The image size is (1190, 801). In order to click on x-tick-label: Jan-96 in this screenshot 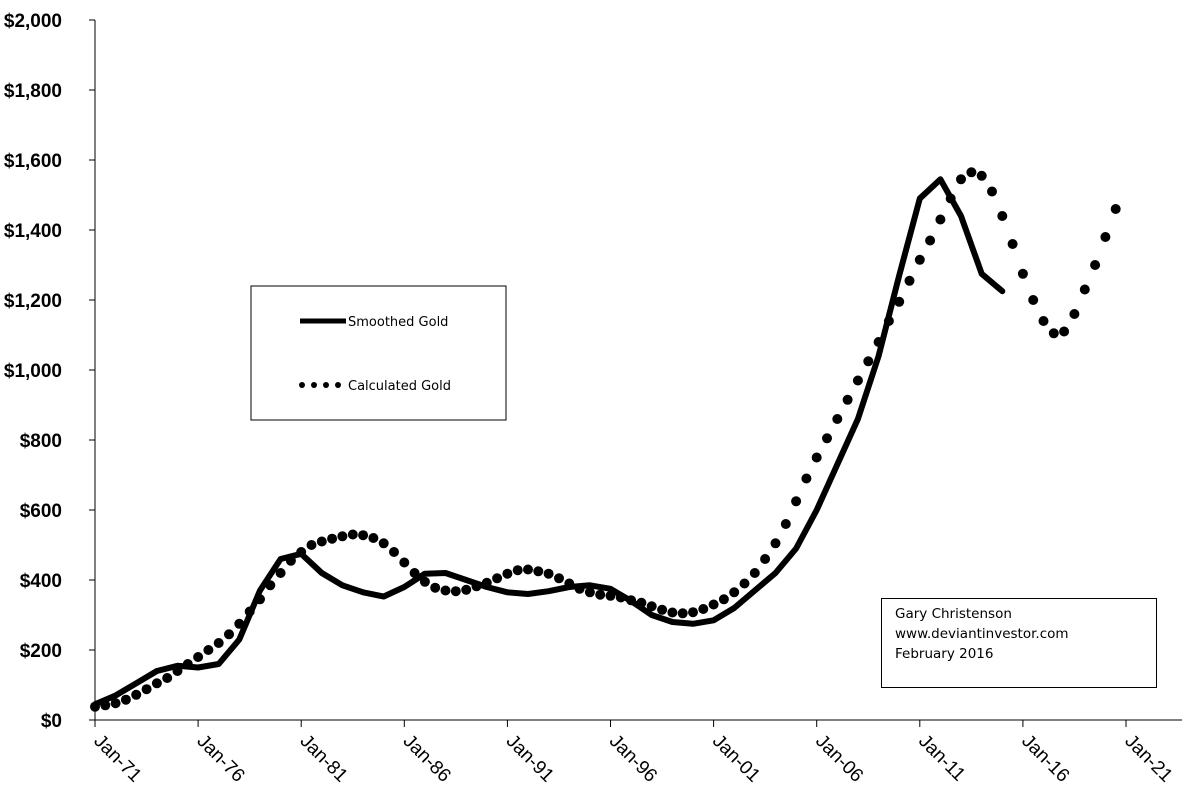, I will do `click(633, 759)`.